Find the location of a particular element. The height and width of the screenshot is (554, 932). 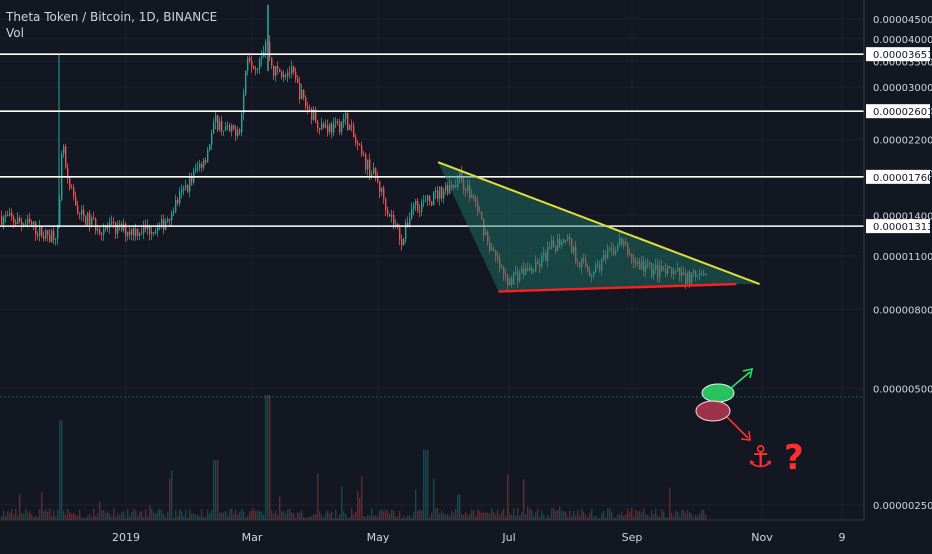

time-tick-label: Nov is located at coordinates (762, 537).